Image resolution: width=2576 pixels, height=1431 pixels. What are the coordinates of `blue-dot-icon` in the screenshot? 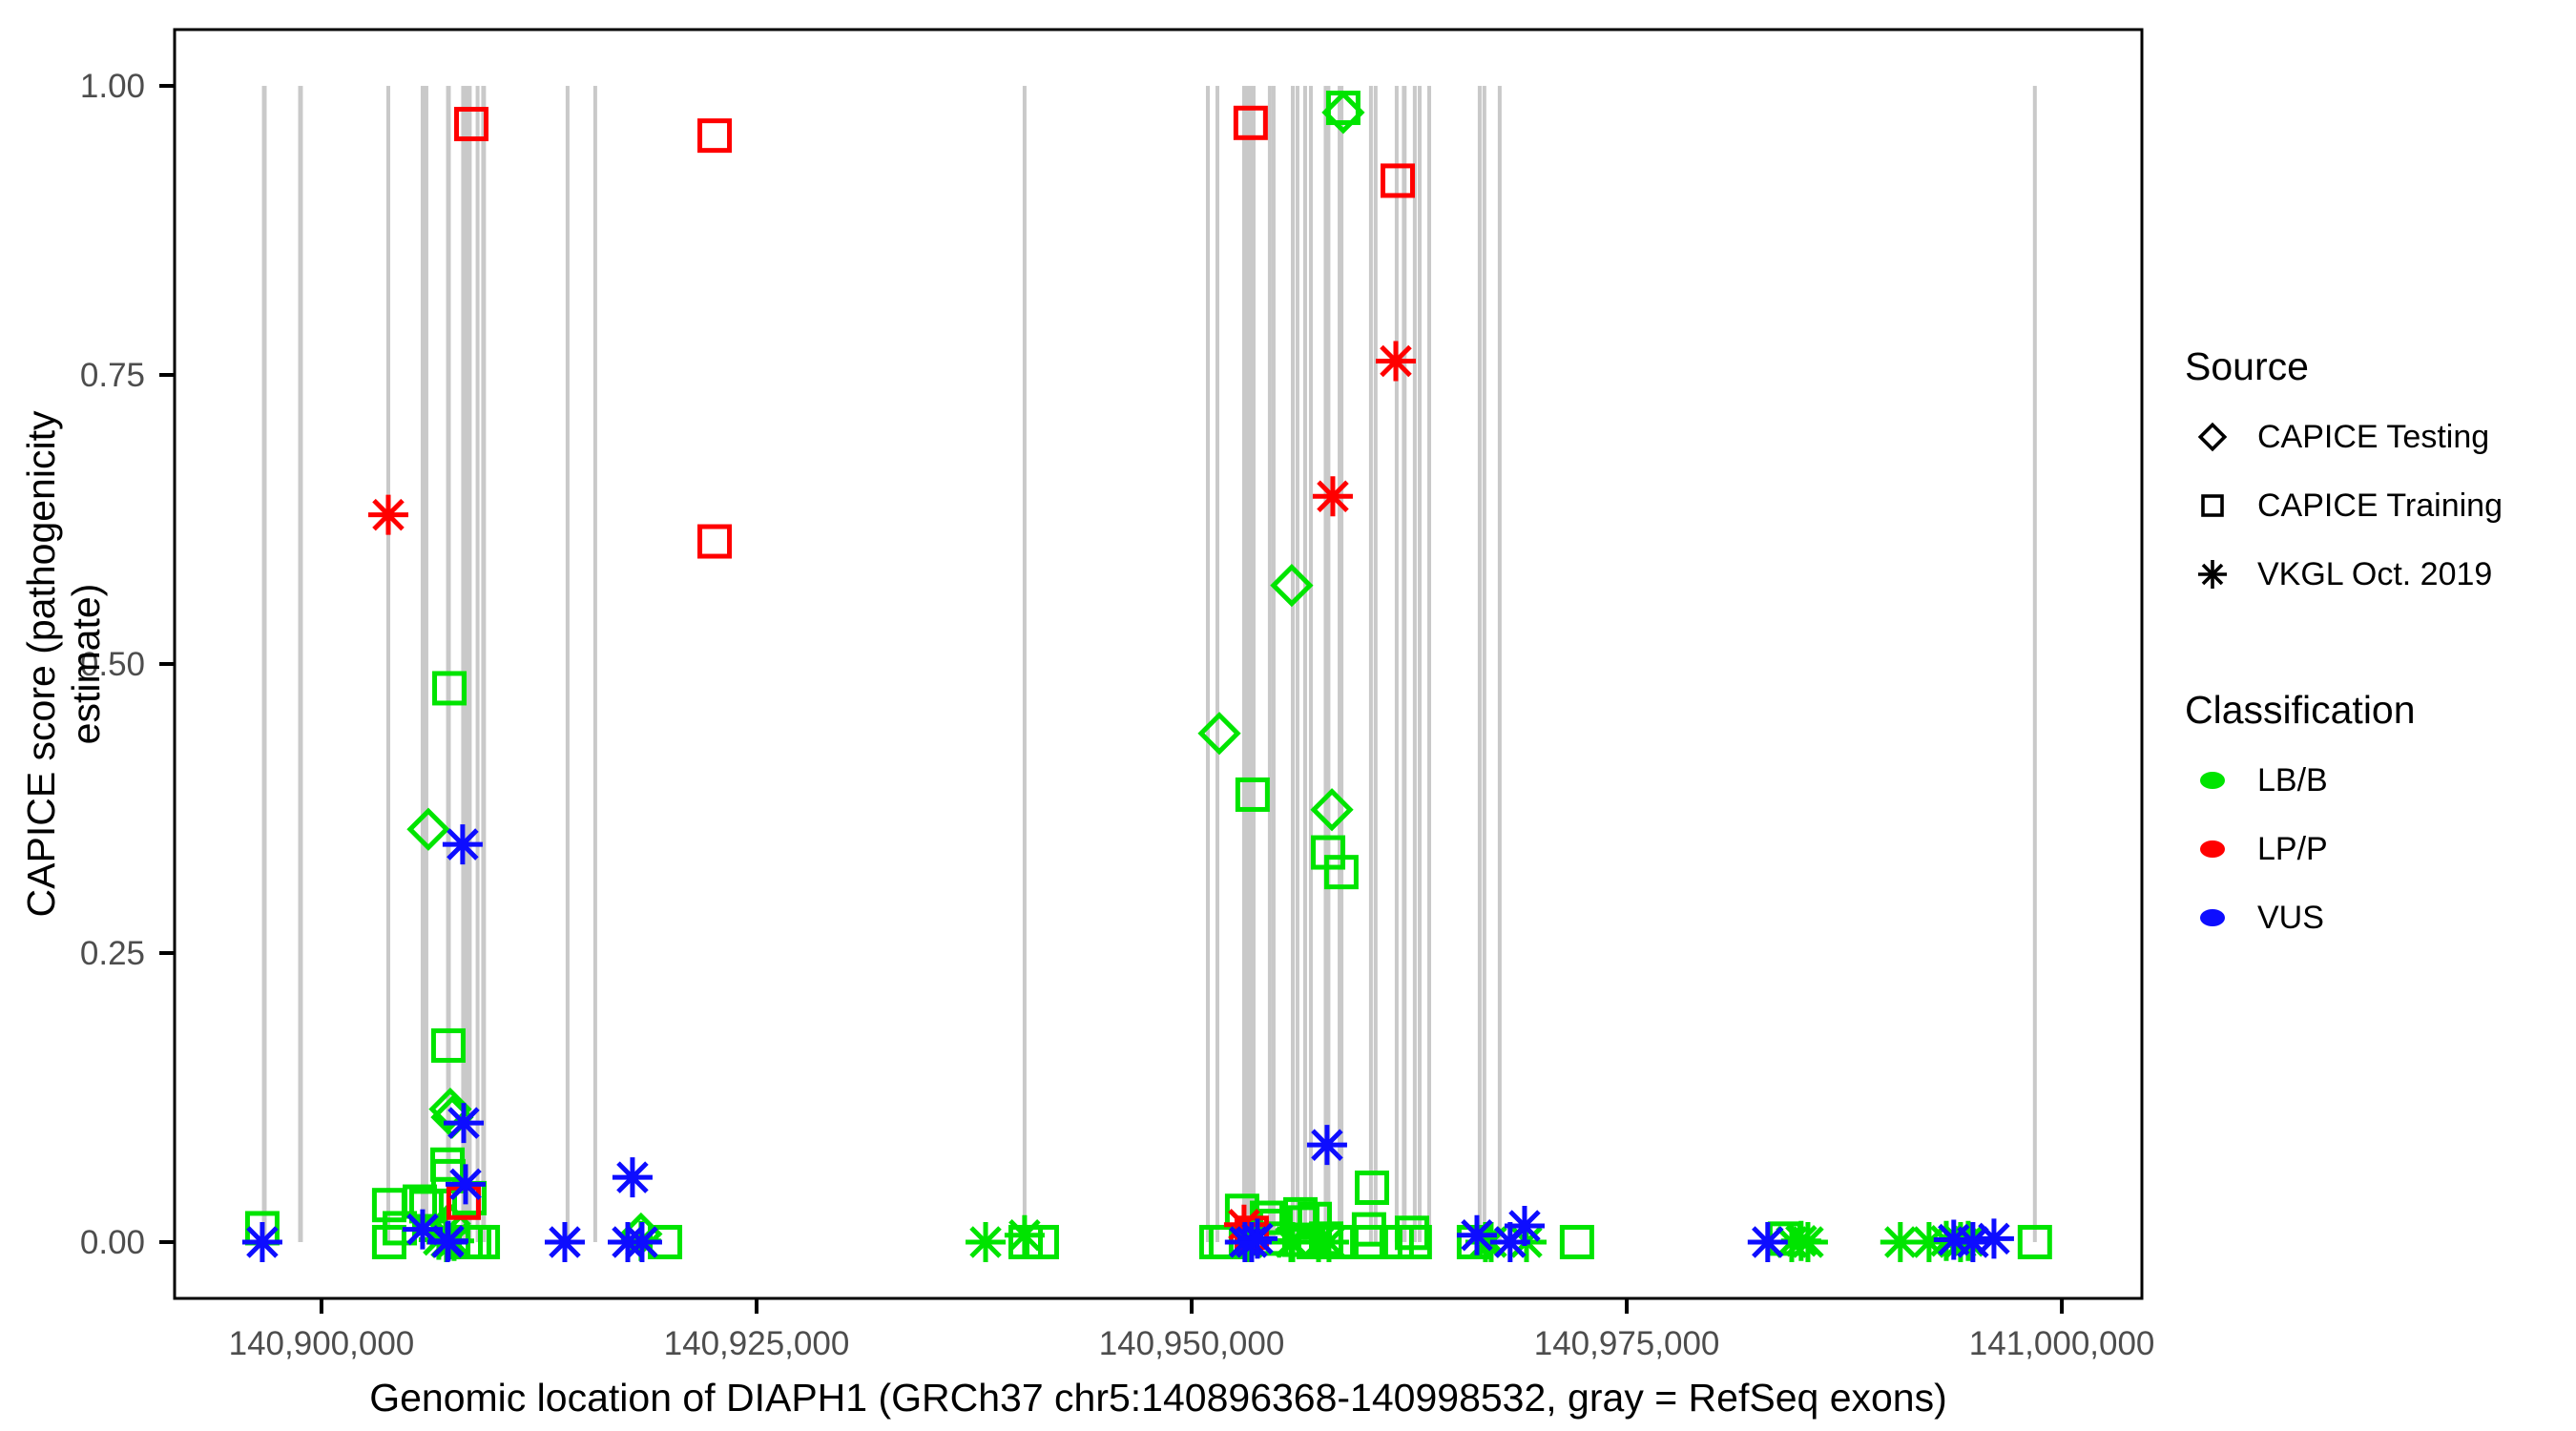 It's located at (2212, 917).